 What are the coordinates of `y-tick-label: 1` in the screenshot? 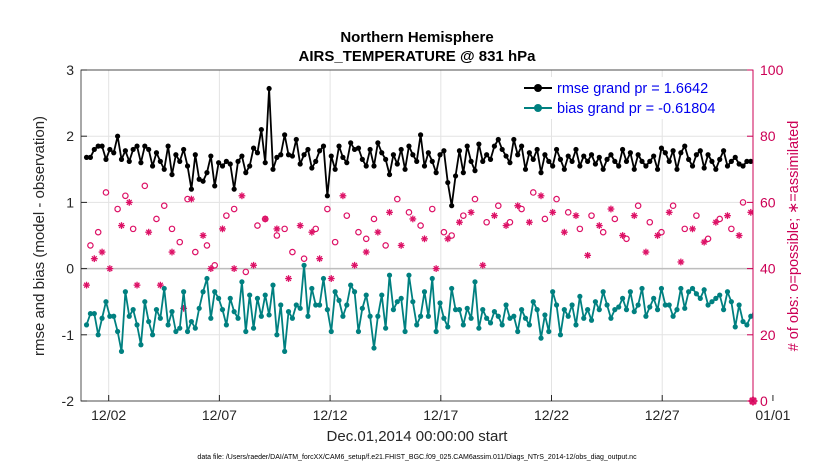 It's located at (70, 202).